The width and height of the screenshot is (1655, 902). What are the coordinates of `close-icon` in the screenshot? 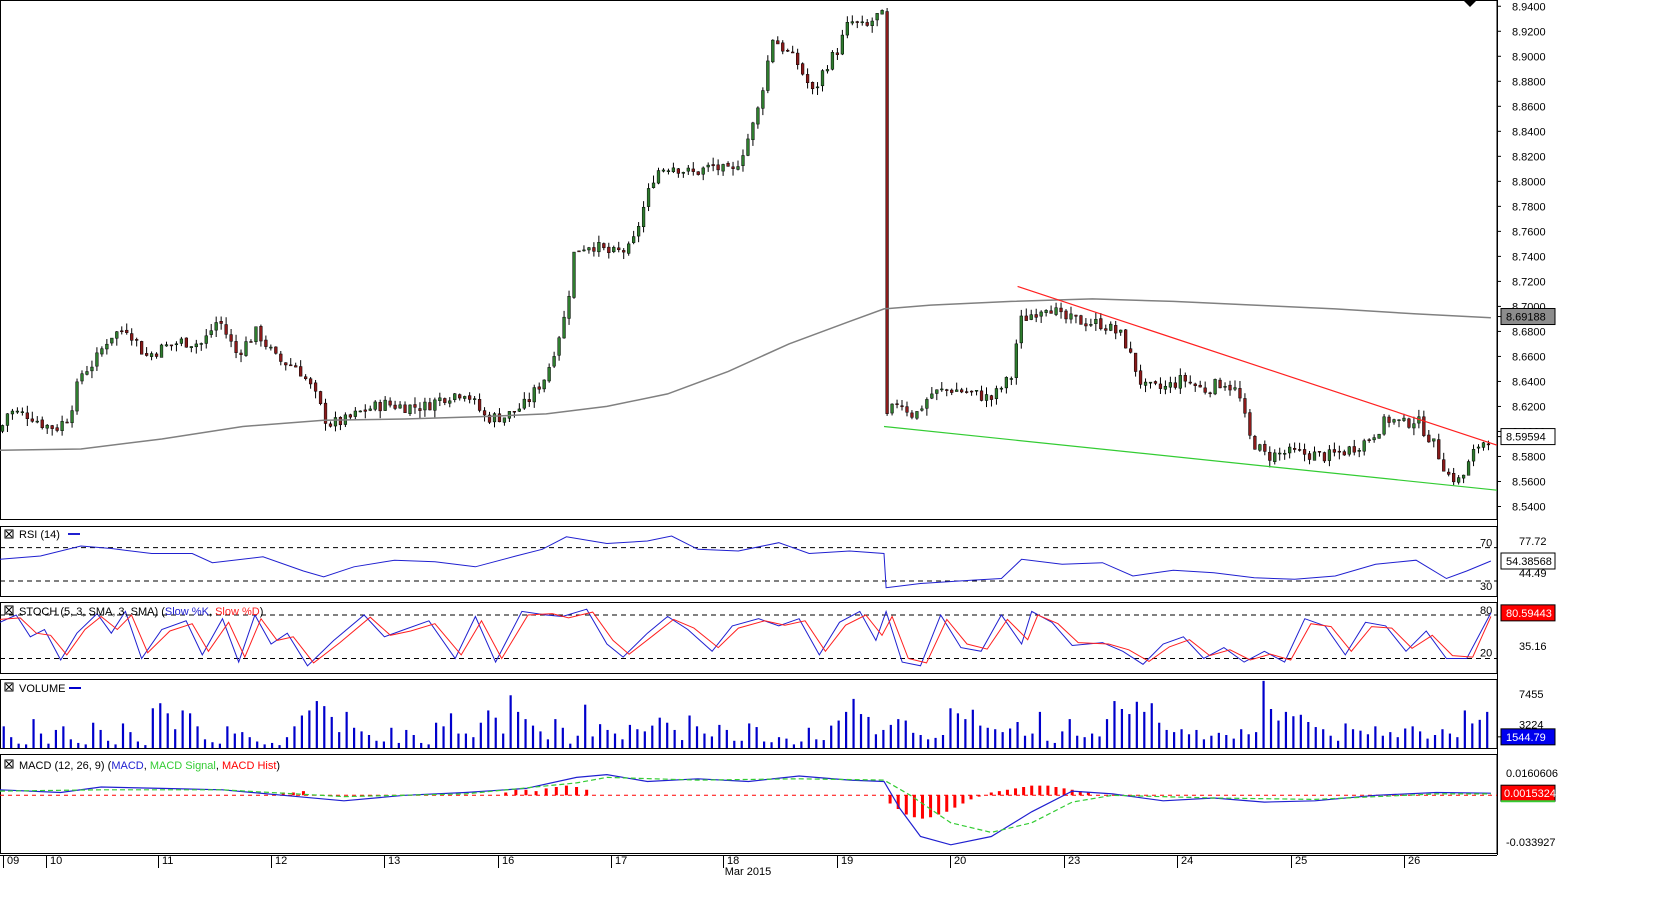 It's located at (9, 687).